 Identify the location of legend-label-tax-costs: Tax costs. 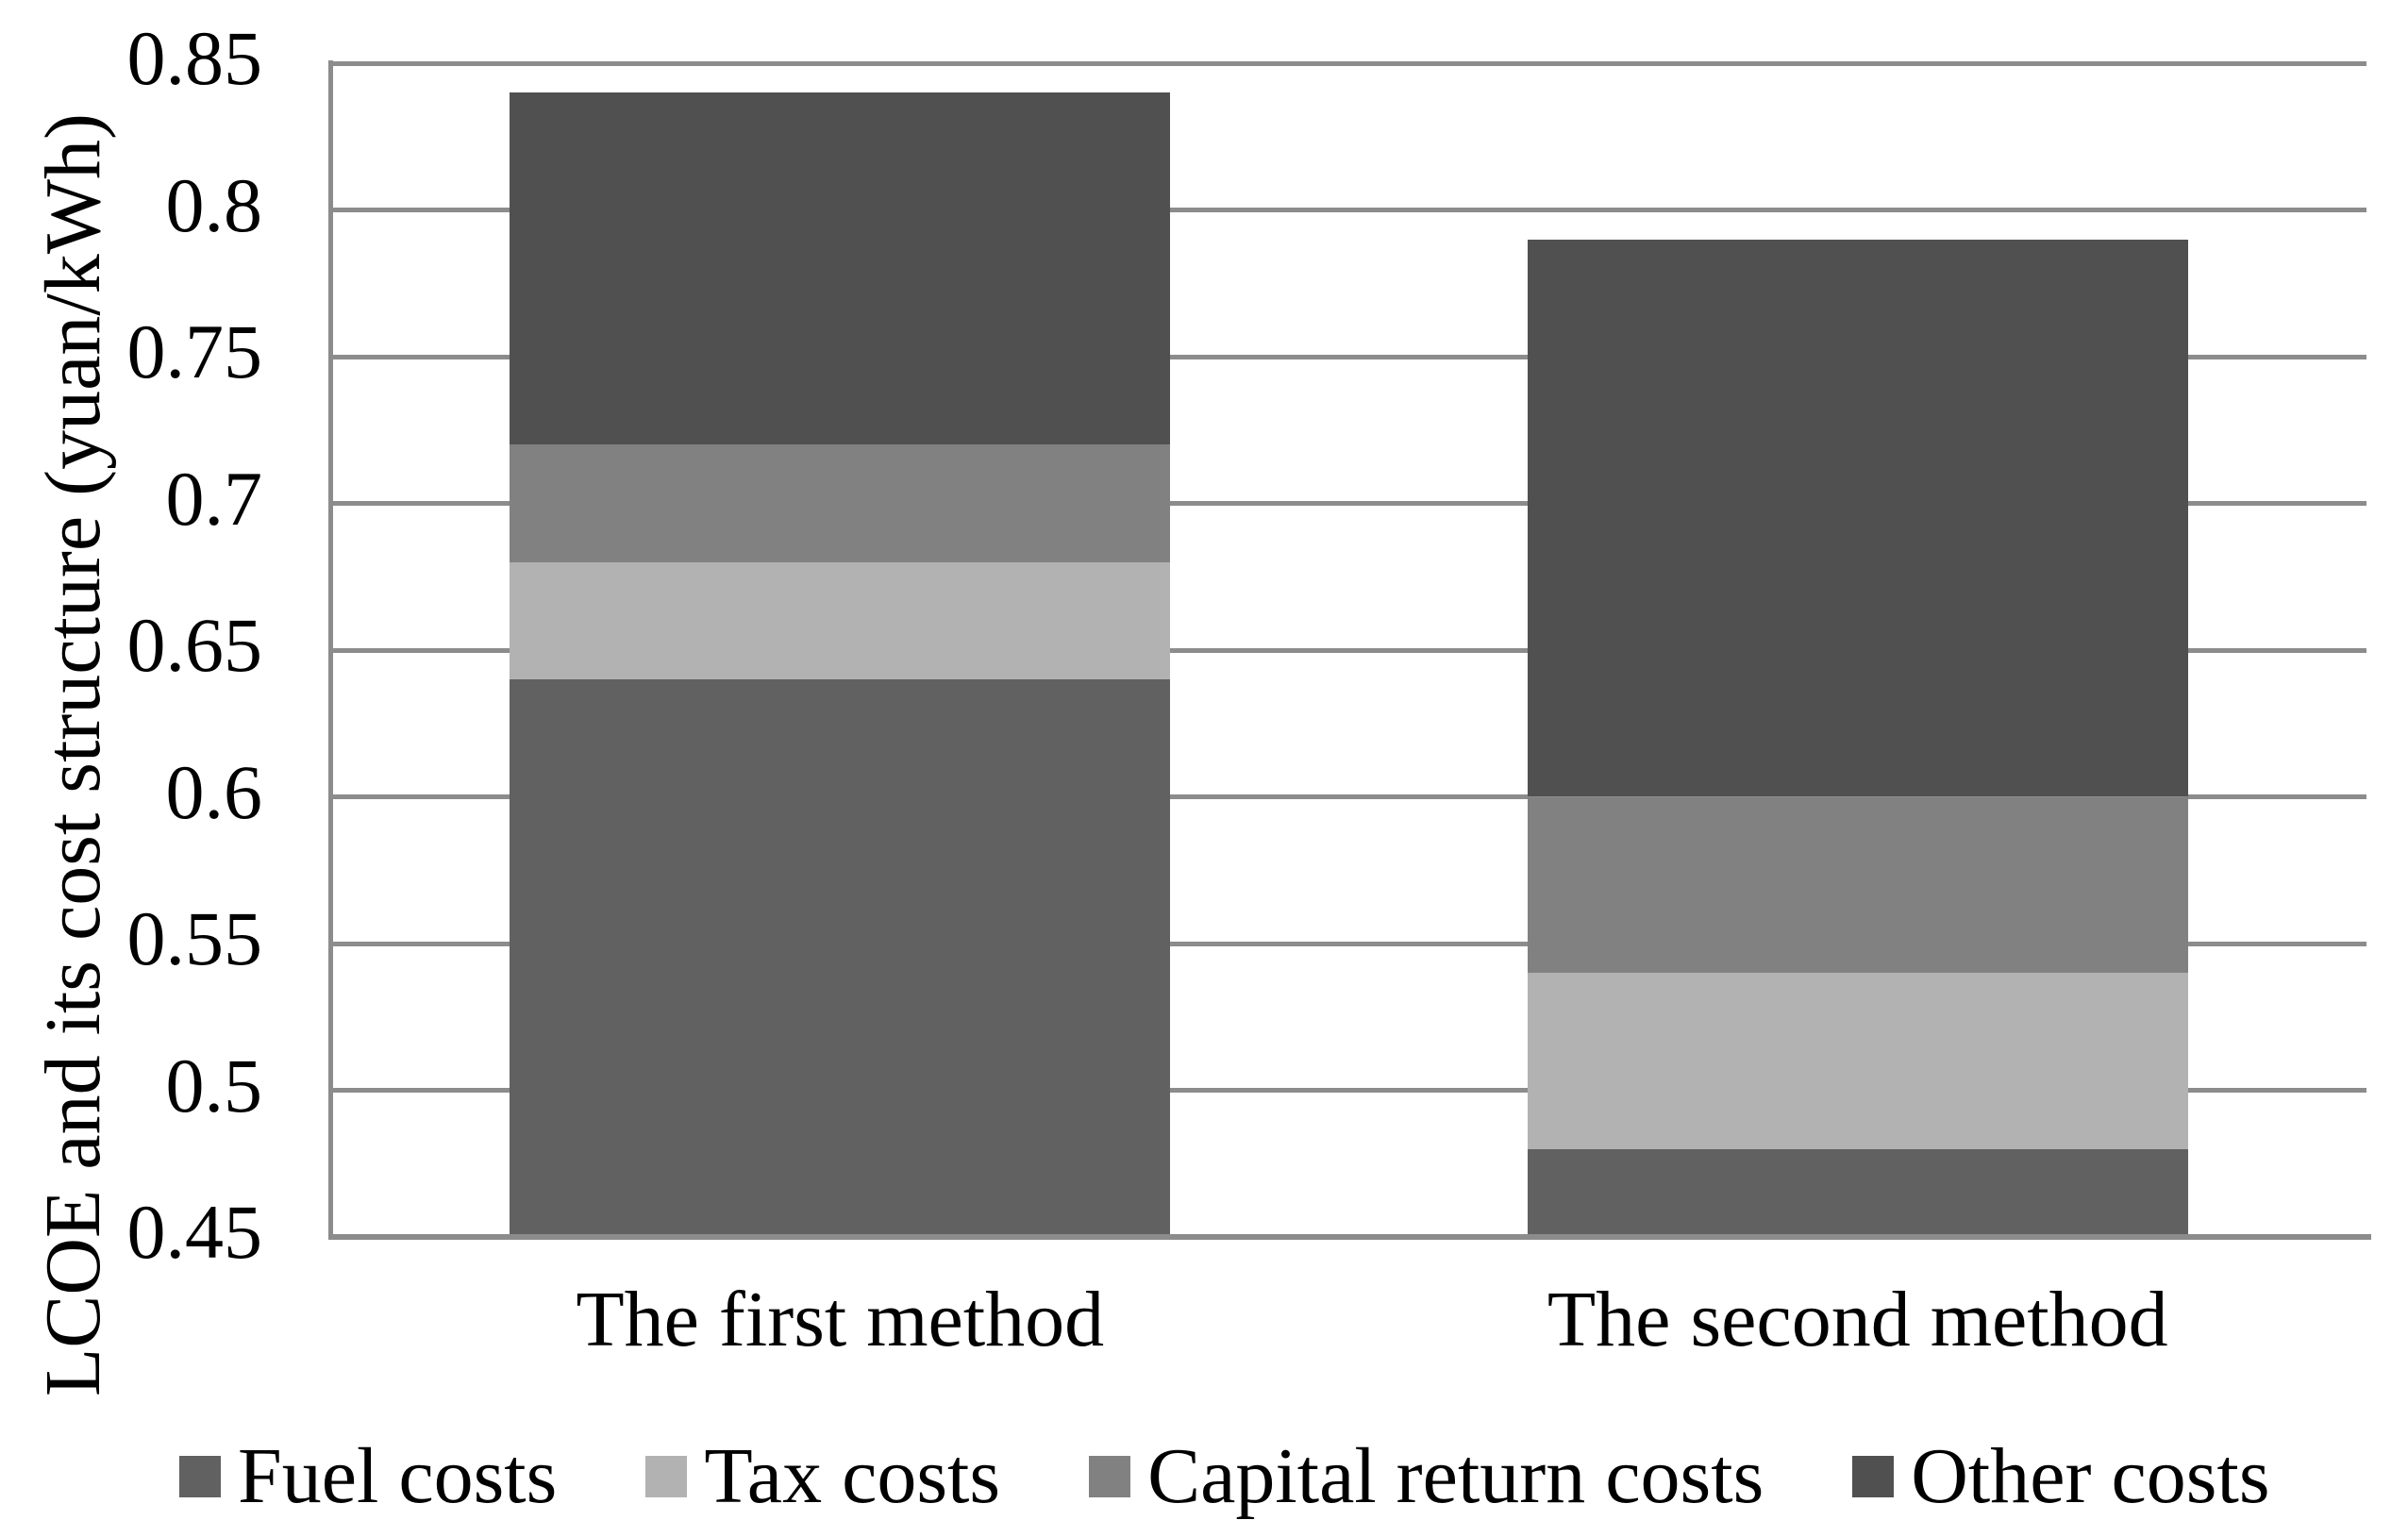
(852, 1476).